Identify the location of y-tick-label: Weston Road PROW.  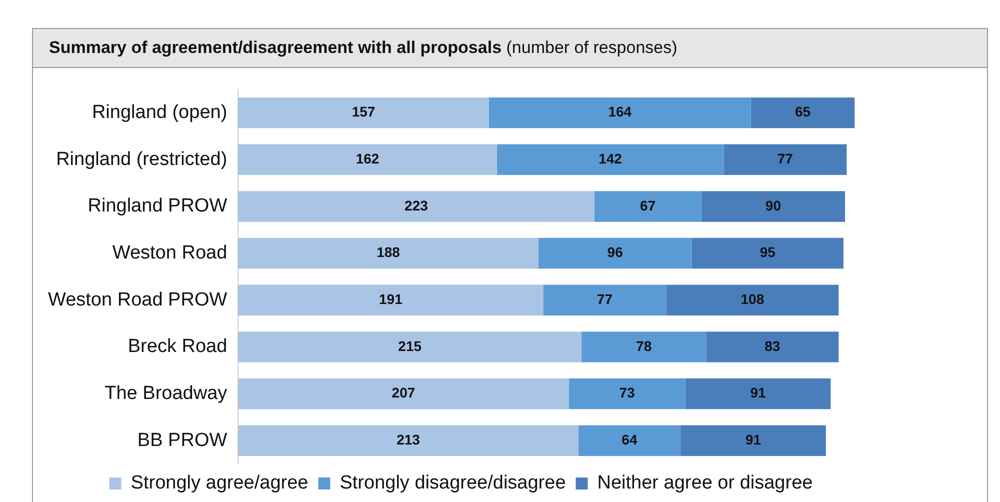
(138, 299).